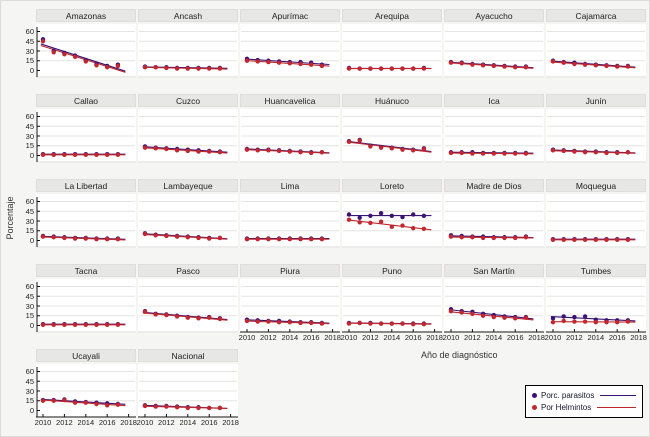 The height and width of the screenshot is (437, 650). What do you see at coordinates (290, 100) in the screenshot?
I see `facet-title: Huancavelica` at bounding box center [290, 100].